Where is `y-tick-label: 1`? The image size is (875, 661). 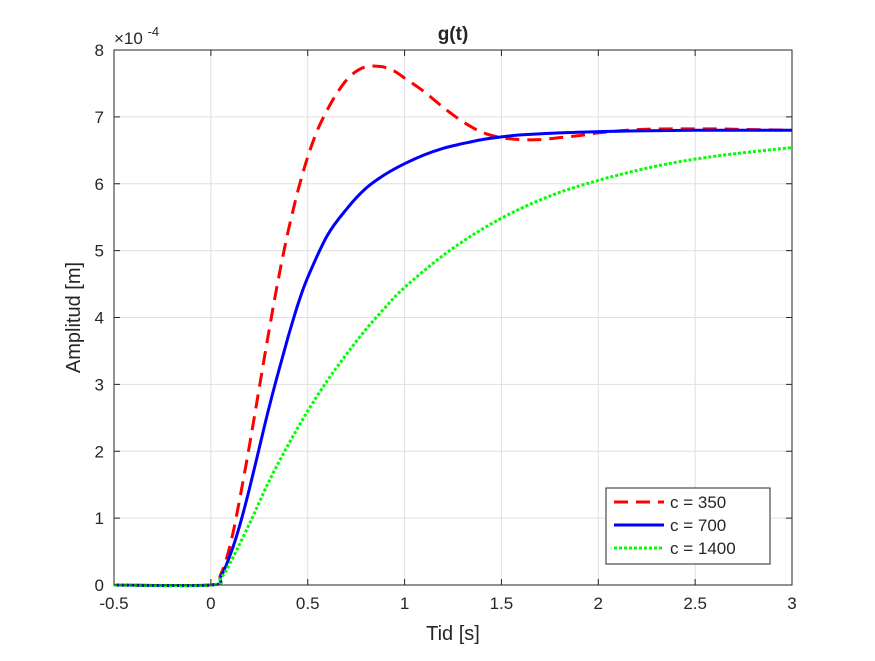
y-tick-label: 1 is located at coordinates (99, 518).